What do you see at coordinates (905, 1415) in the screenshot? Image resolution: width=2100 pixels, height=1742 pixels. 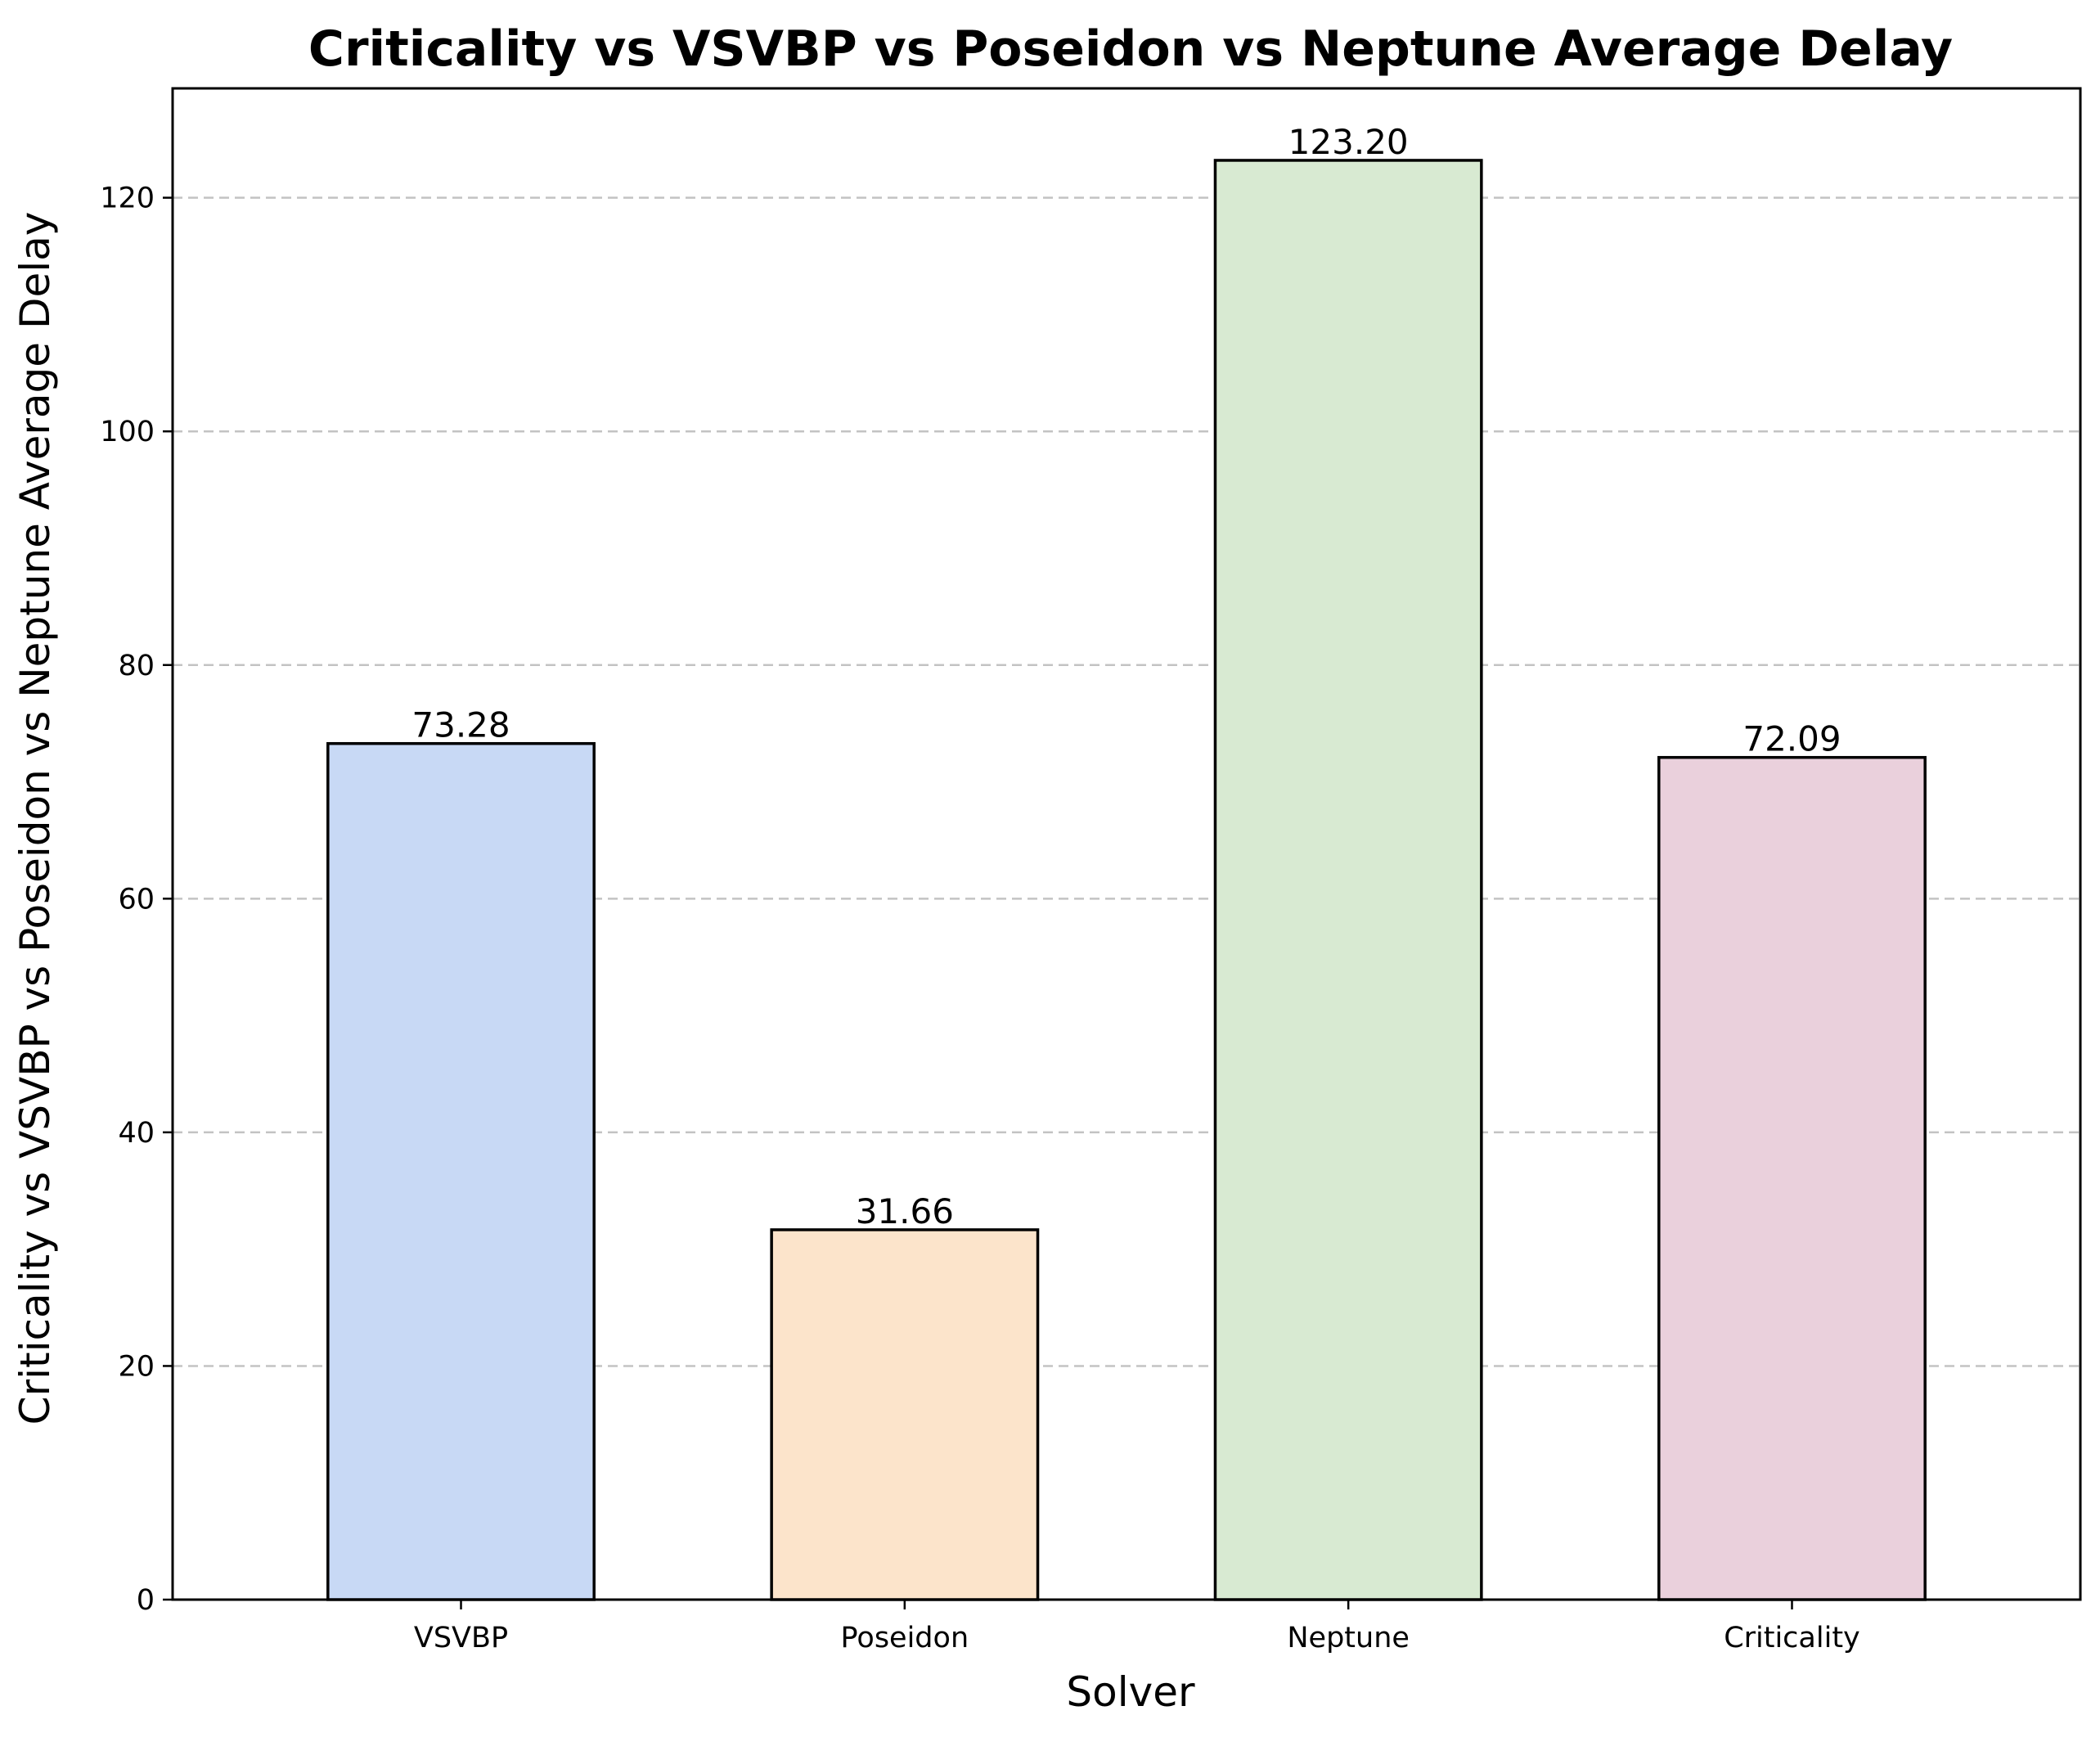 I see `bar-poseidon` at bounding box center [905, 1415].